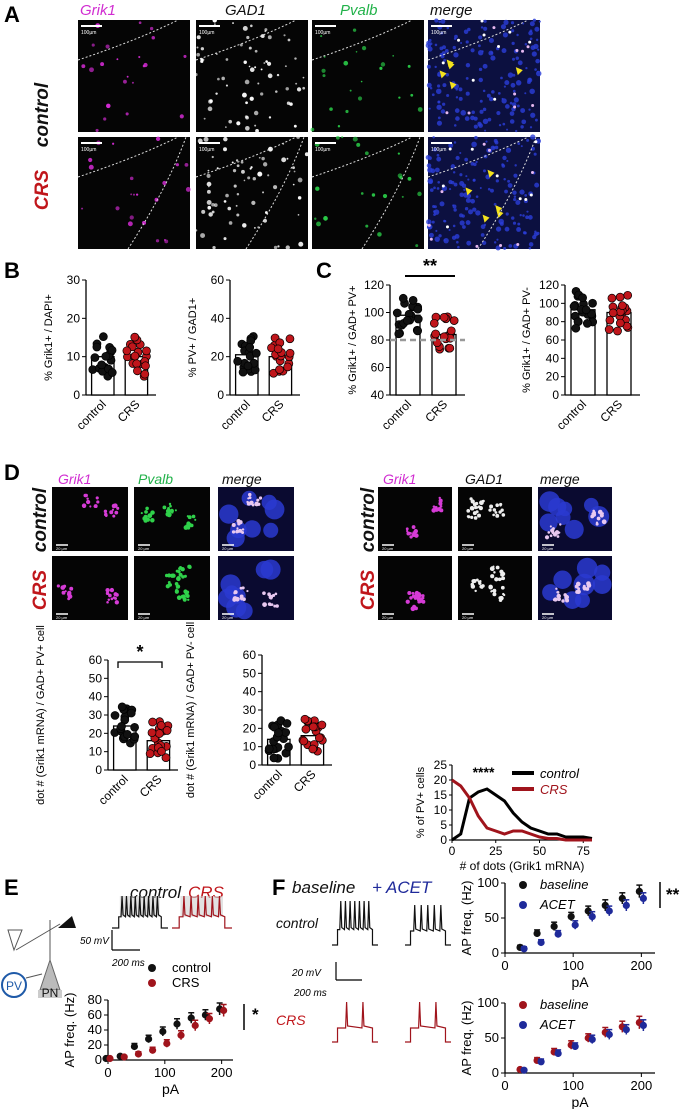  I want to click on d-left-micrograph-1-1: 20 µm, so click(172, 588).